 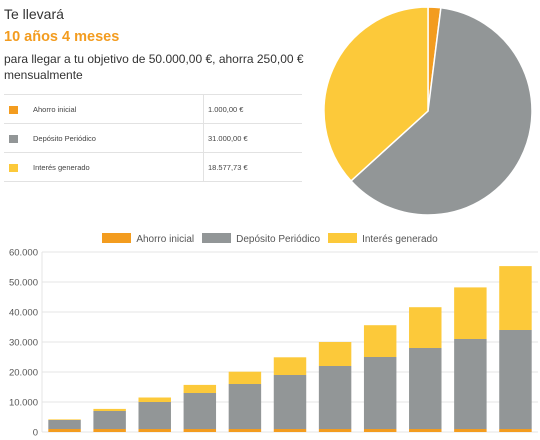 I want to click on y-tick-label: 50.000, so click(x=23, y=283).